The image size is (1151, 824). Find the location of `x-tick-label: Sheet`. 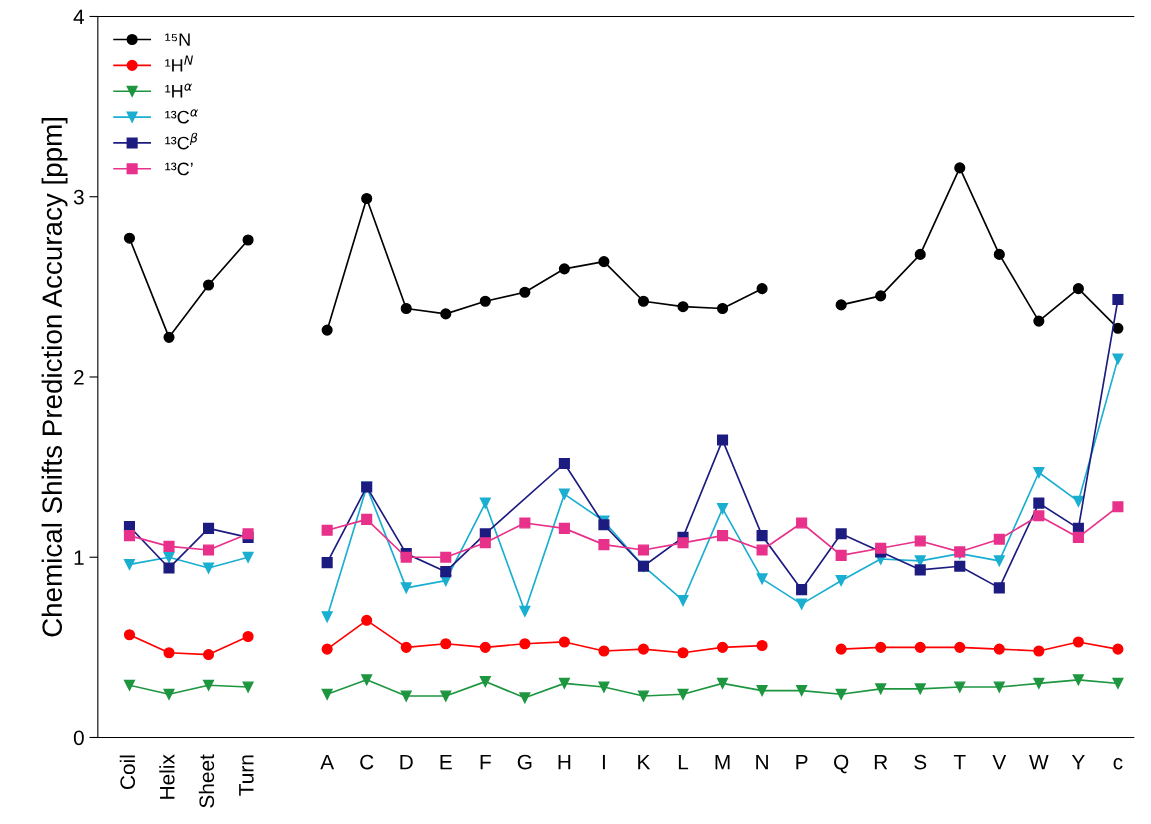

x-tick-label: Sheet is located at coordinates (206, 781).